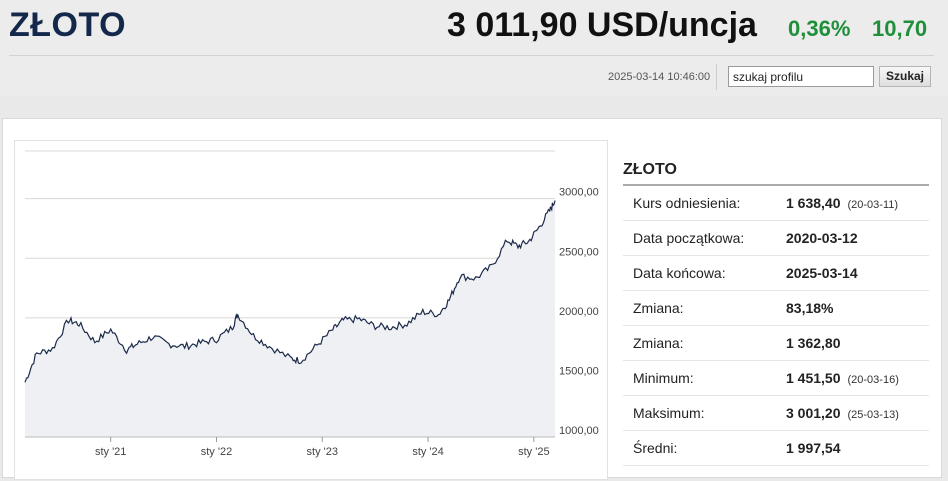 The width and height of the screenshot is (948, 481). I want to click on row-label: Maksimum:, so click(669, 413).